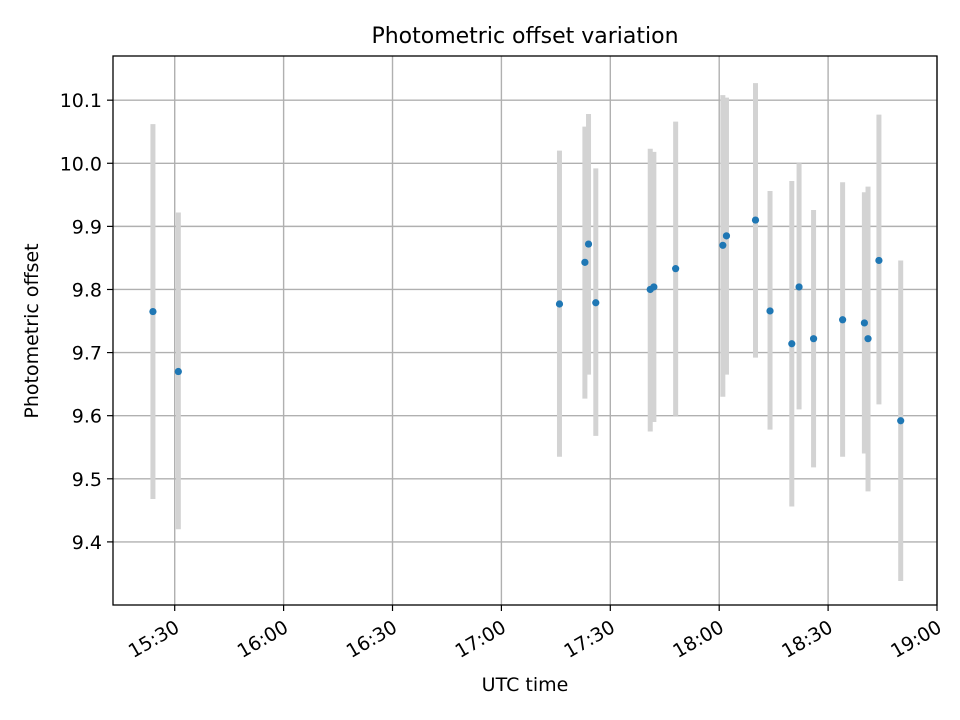  I want to click on y-tick-label: 9.5, so click(87, 480).